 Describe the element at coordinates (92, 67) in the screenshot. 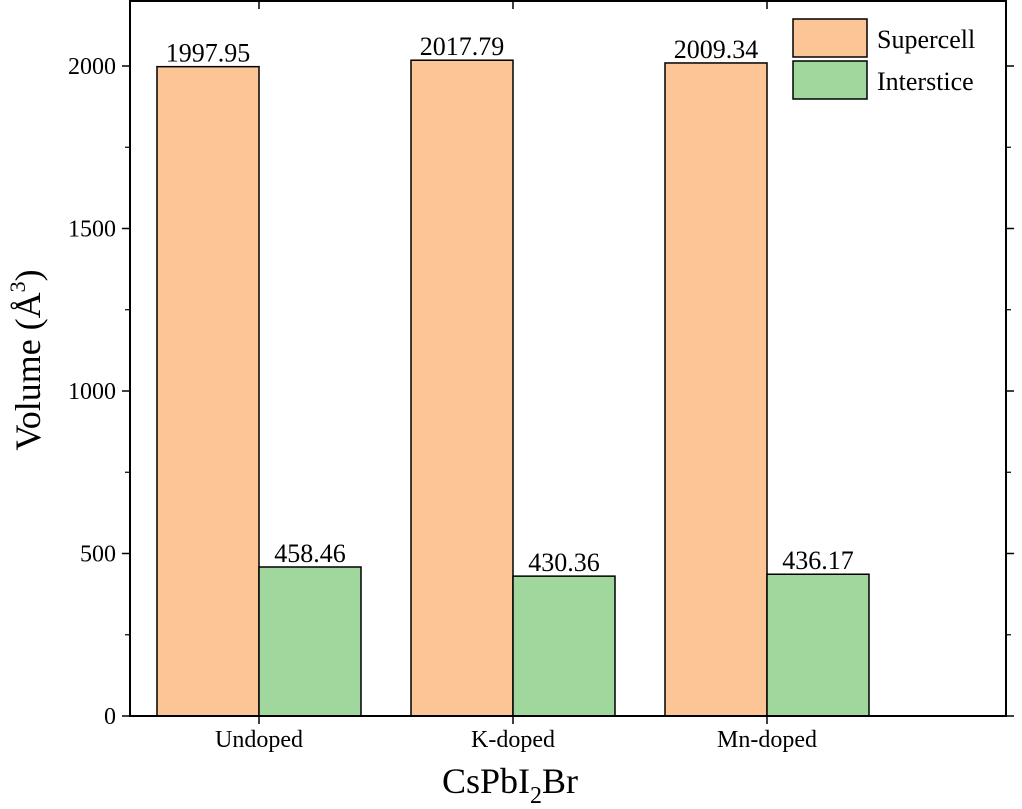

I see `y-tick-label: 2000` at that location.